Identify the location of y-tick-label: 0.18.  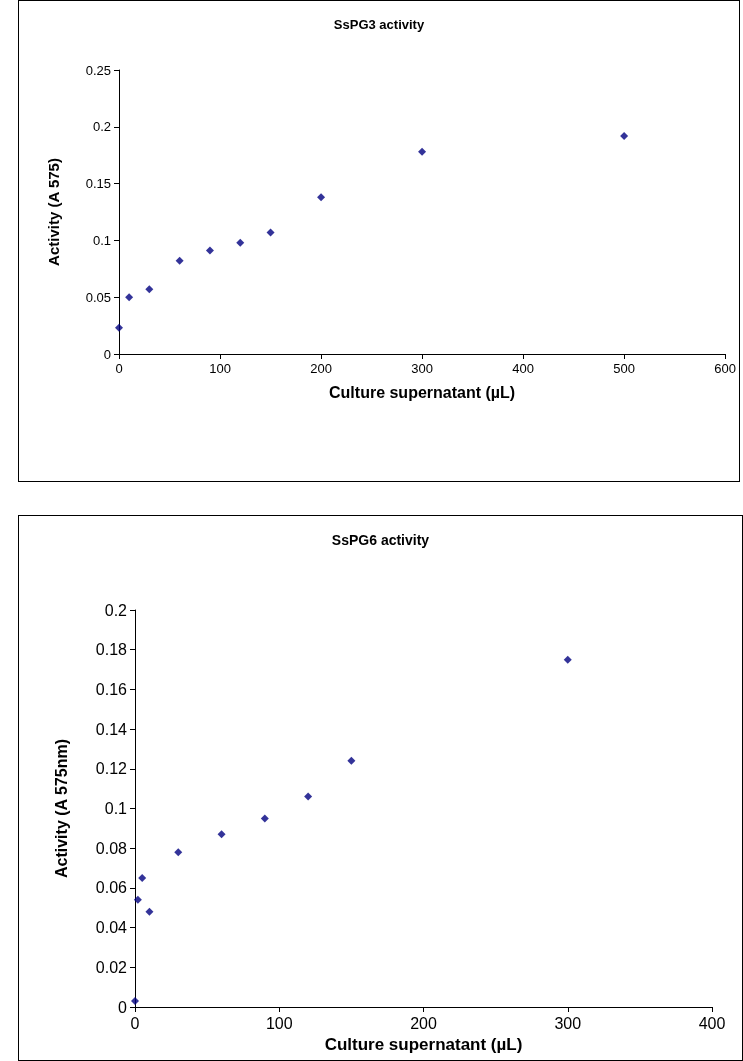
(111, 650).